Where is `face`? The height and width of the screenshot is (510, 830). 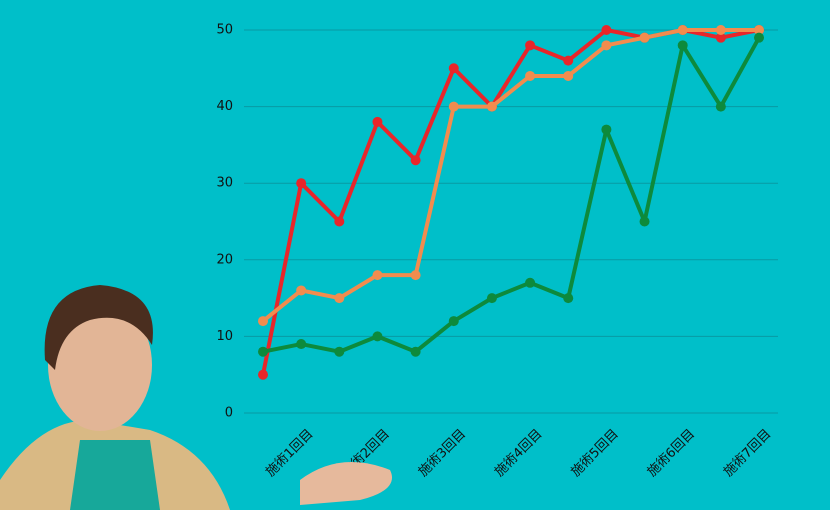
face is located at coordinates (100, 365).